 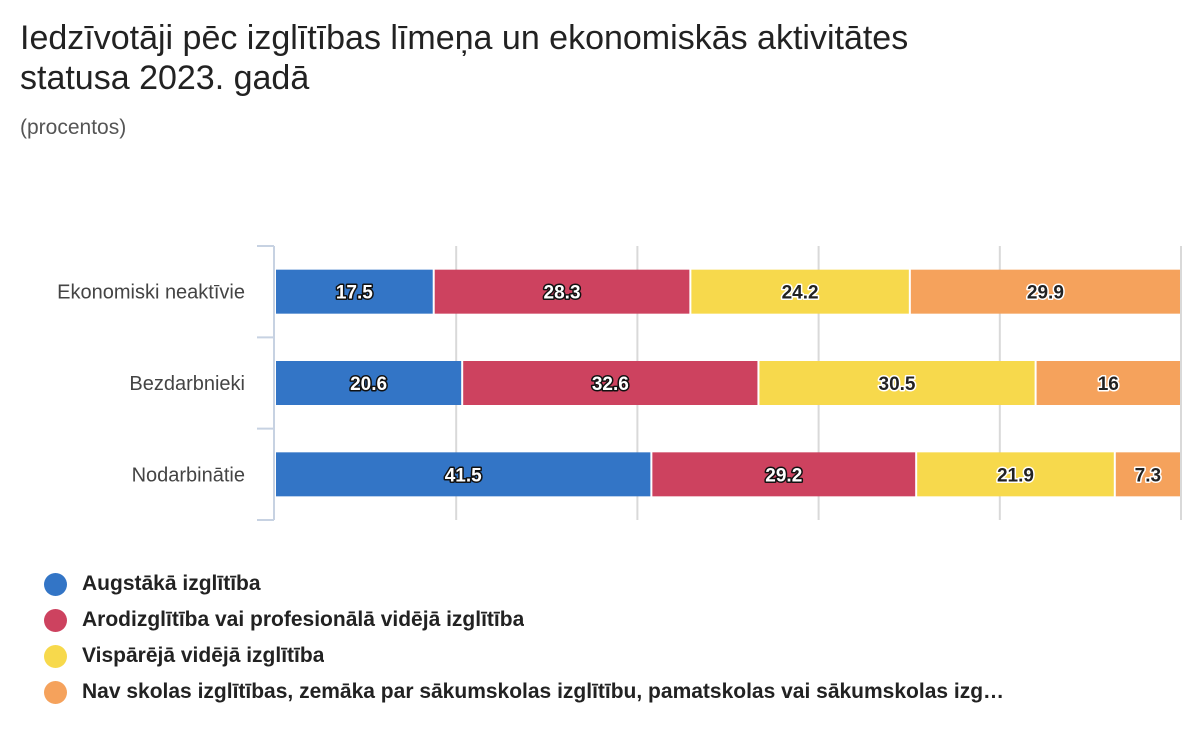 What do you see at coordinates (188, 475) in the screenshot?
I see `category-label: Nodarbinātie` at bounding box center [188, 475].